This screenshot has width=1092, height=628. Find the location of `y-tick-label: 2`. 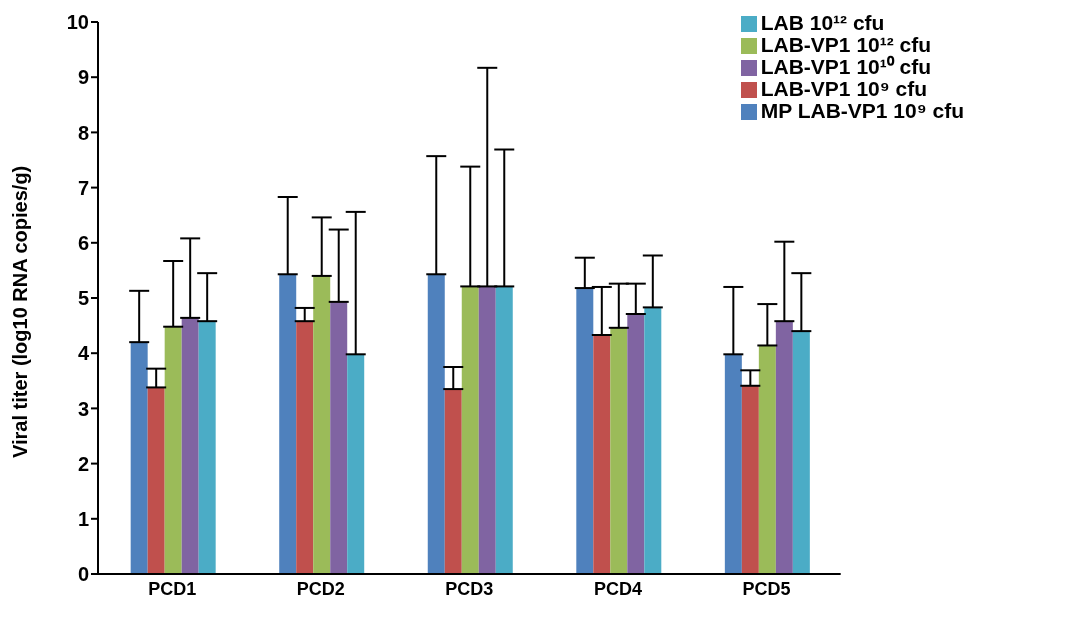

y-tick-label: 2 is located at coordinates (83, 463).